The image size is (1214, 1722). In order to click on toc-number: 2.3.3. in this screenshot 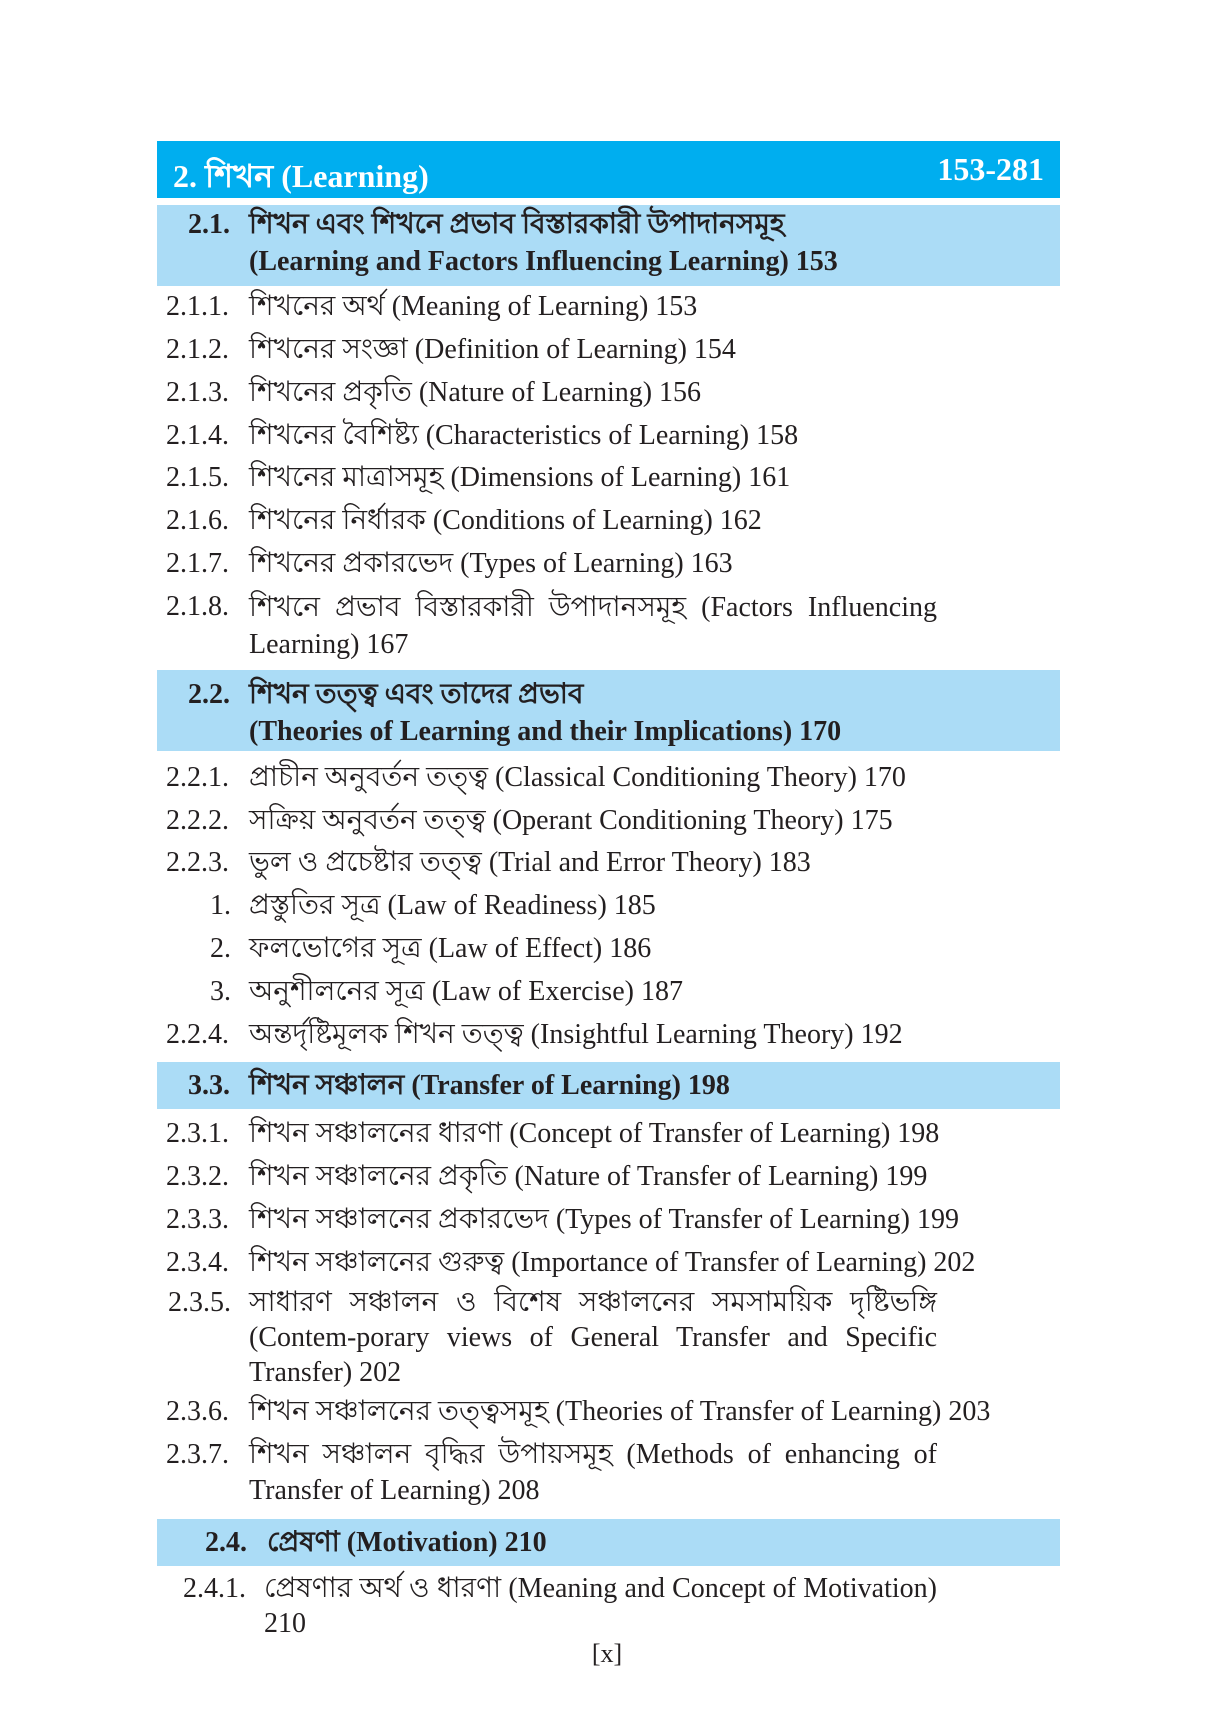, I will do `click(197, 1219)`.